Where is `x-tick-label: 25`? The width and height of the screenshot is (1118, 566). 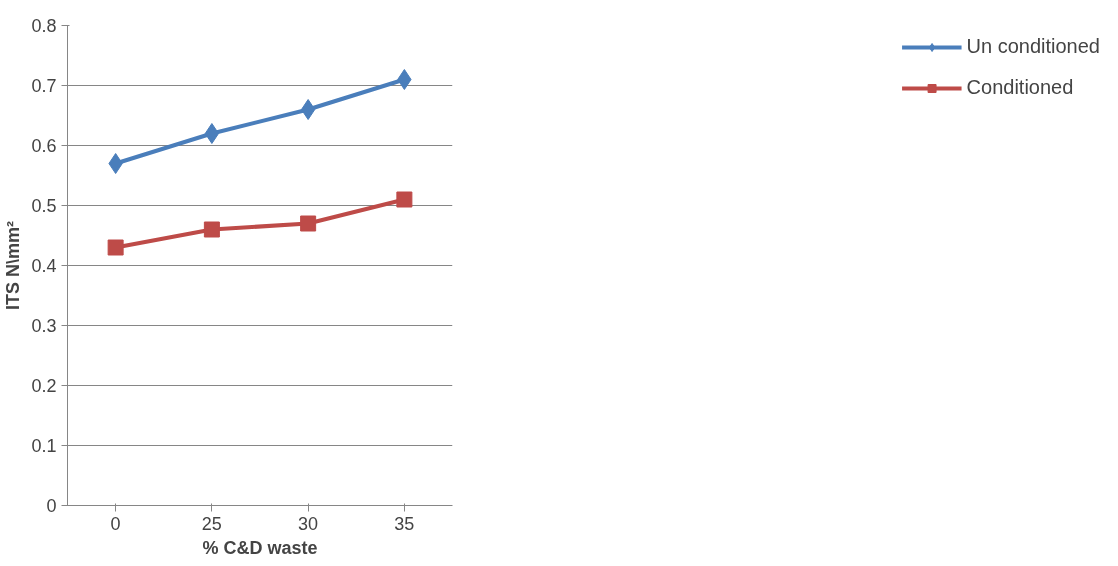 x-tick-label: 25 is located at coordinates (211, 523).